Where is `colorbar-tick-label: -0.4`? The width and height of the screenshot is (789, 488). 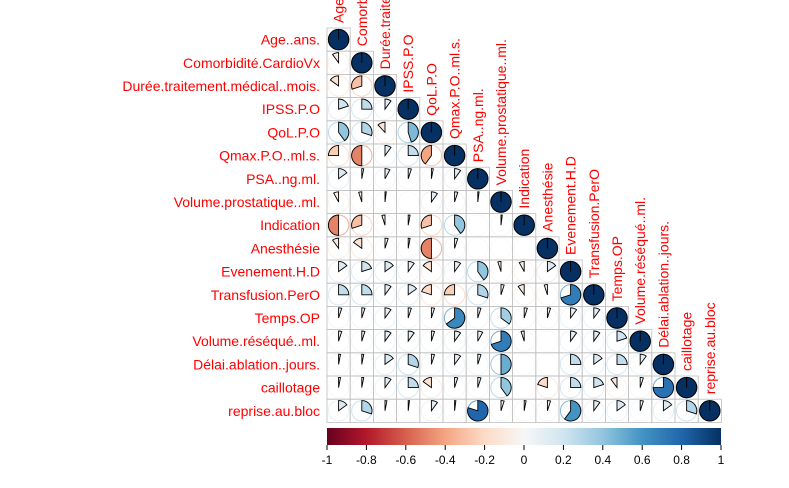
colorbar-tick-label: -0.4 is located at coordinates (445, 460).